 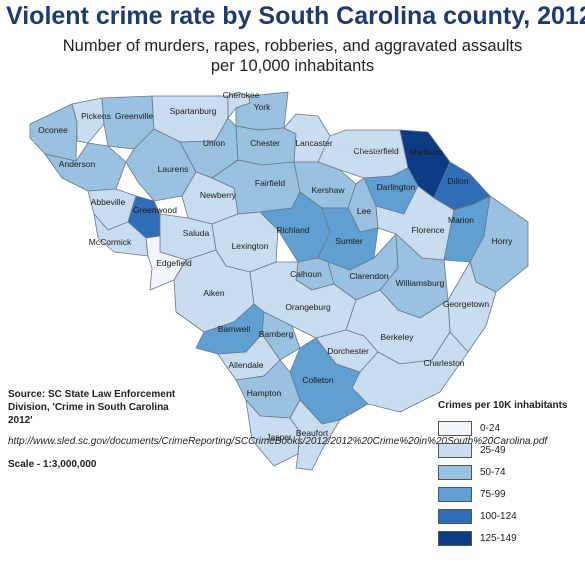 I want to click on legend-item: 50-74, so click(x=510, y=472).